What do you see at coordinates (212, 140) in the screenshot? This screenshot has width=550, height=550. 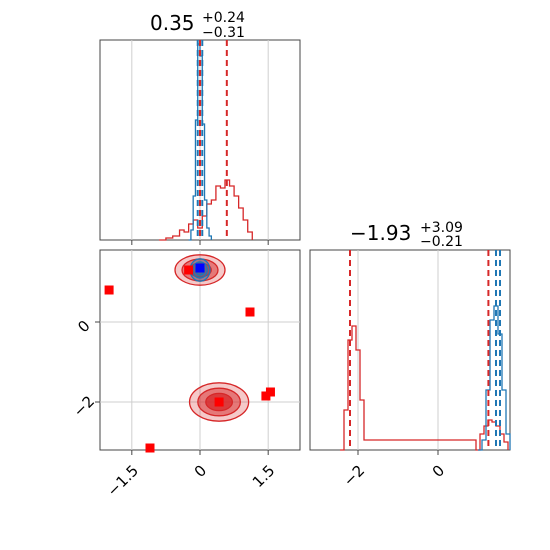 I see `marginal-x-quantile-lines` at bounding box center [212, 140].